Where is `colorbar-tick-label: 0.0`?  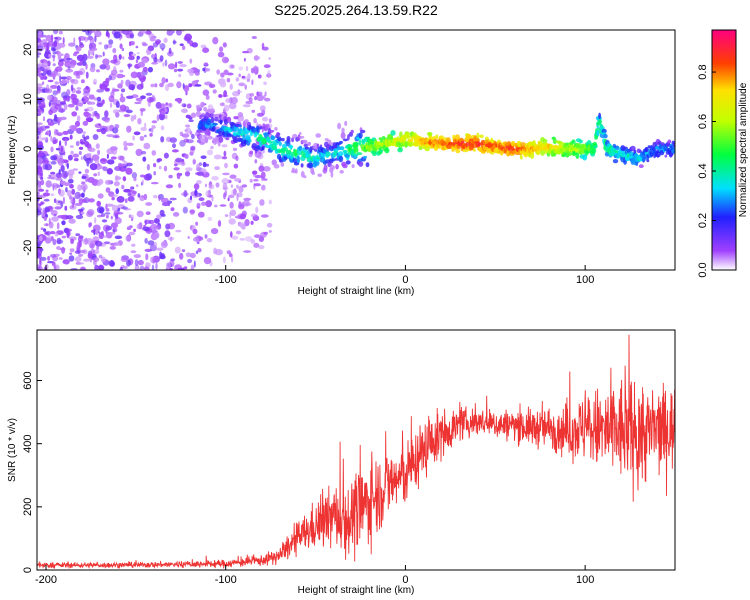 colorbar-tick-label: 0.0 is located at coordinates (703, 269).